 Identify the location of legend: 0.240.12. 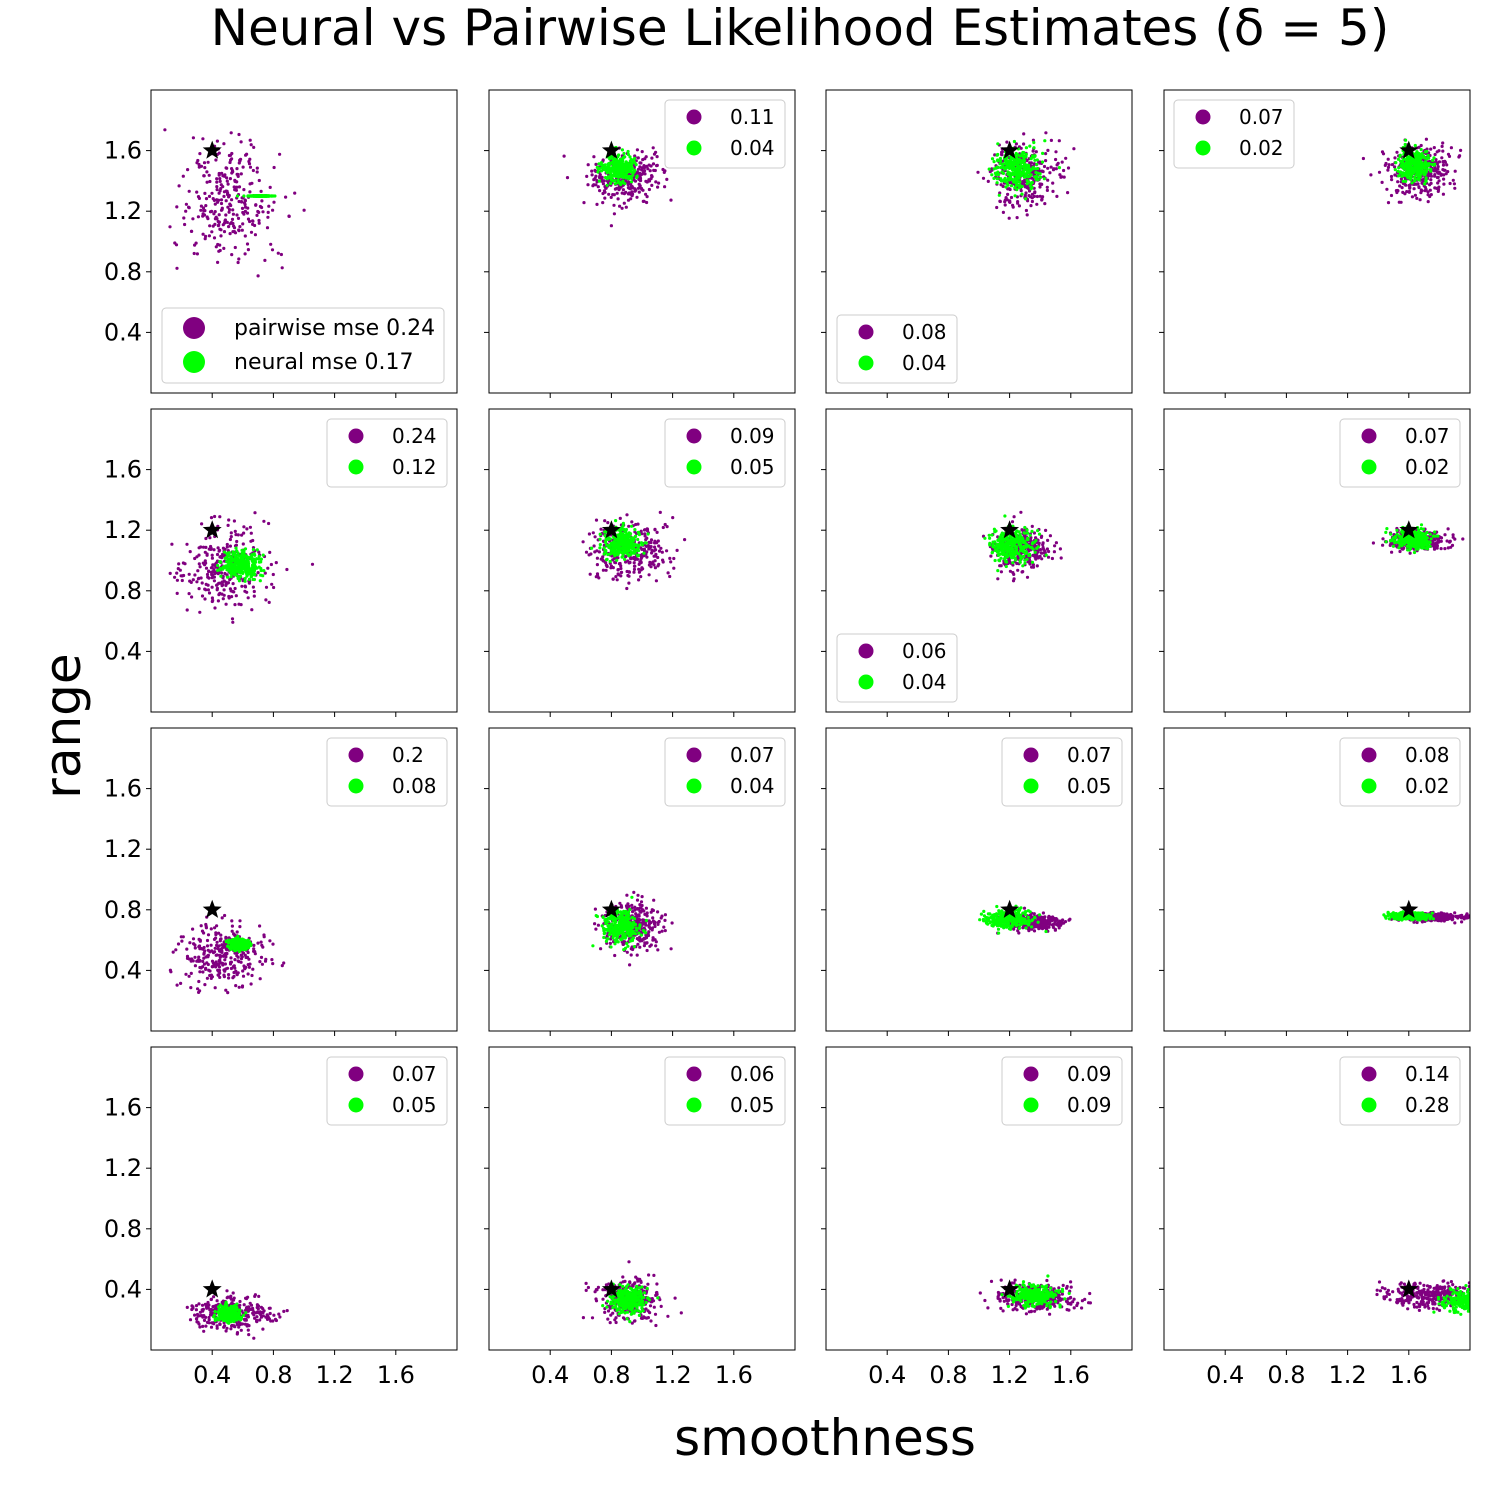
(387, 453).